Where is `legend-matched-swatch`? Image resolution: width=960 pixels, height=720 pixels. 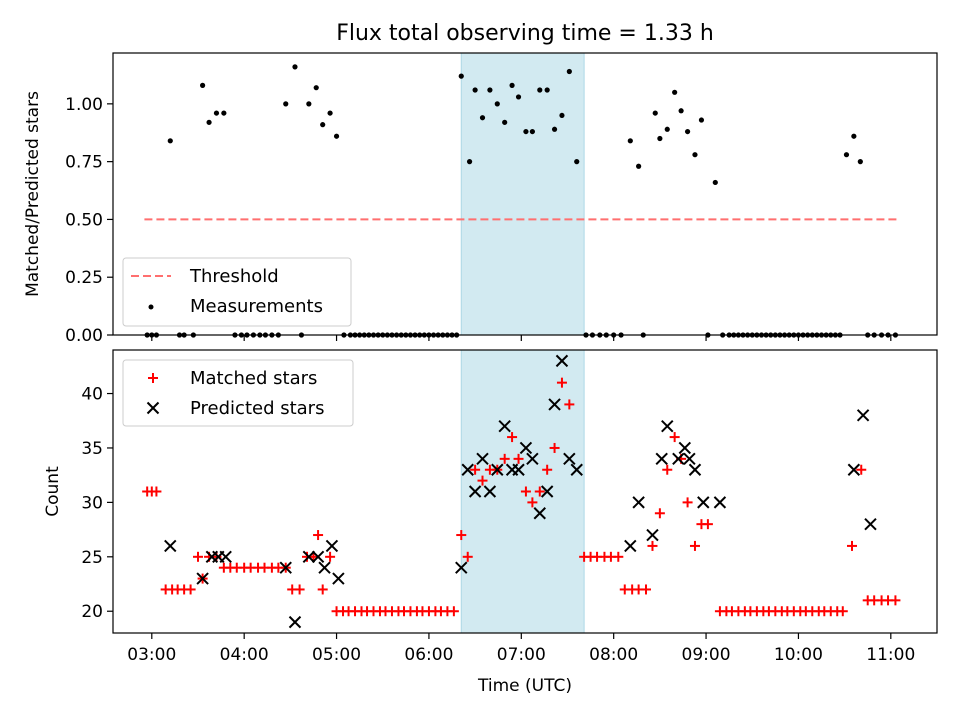 legend-matched-swatch is located at coordinates (153, 378).